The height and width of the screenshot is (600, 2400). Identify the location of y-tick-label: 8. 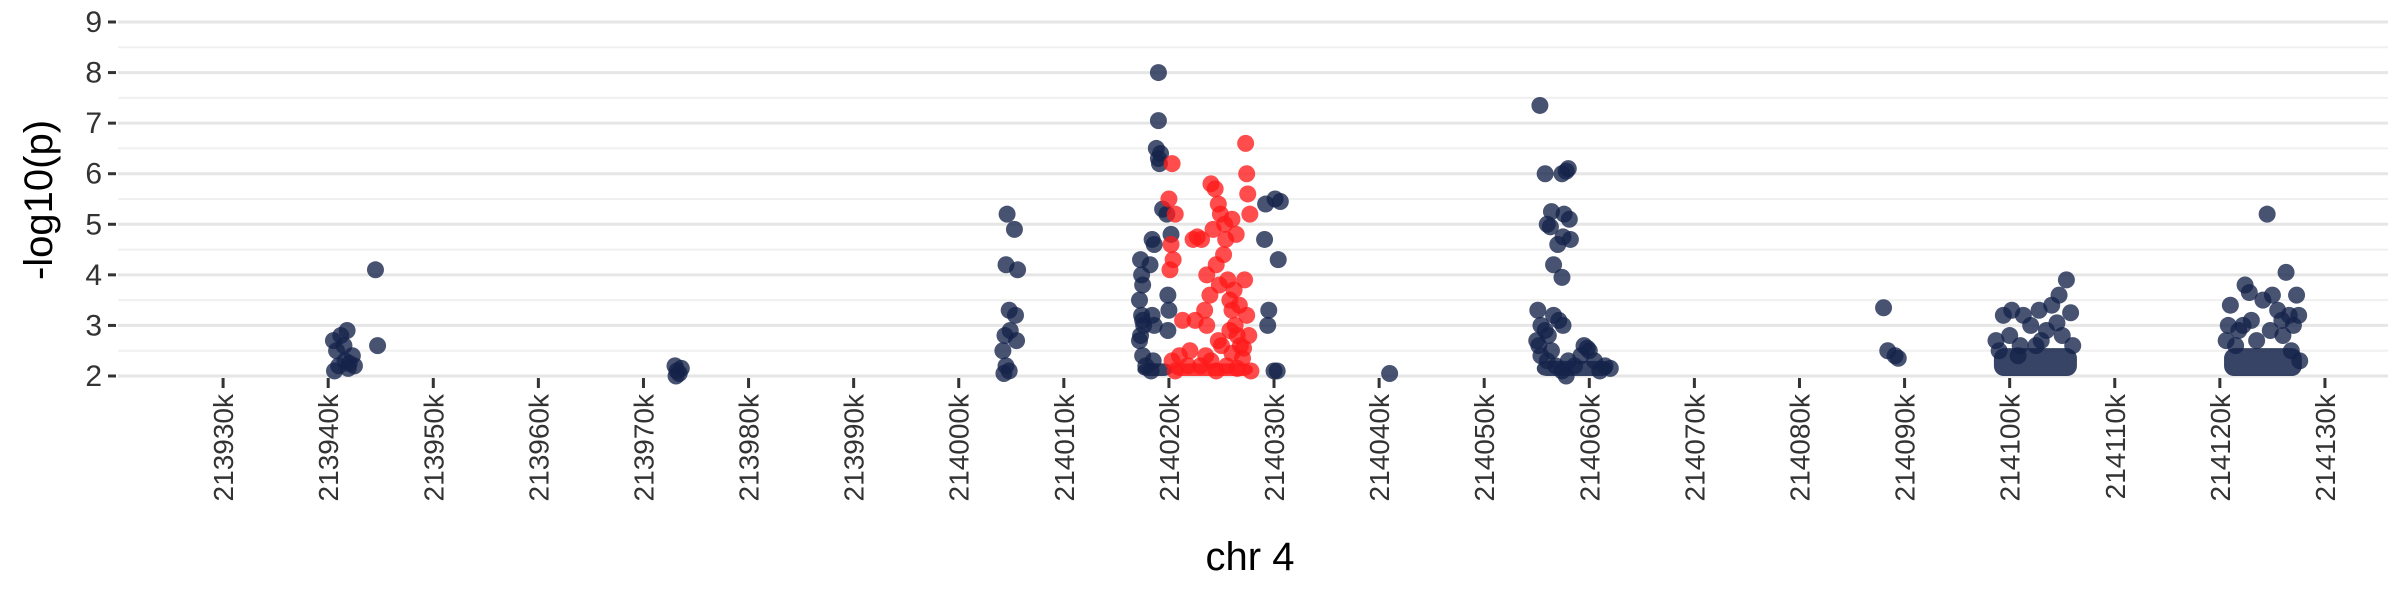
(93, 73).